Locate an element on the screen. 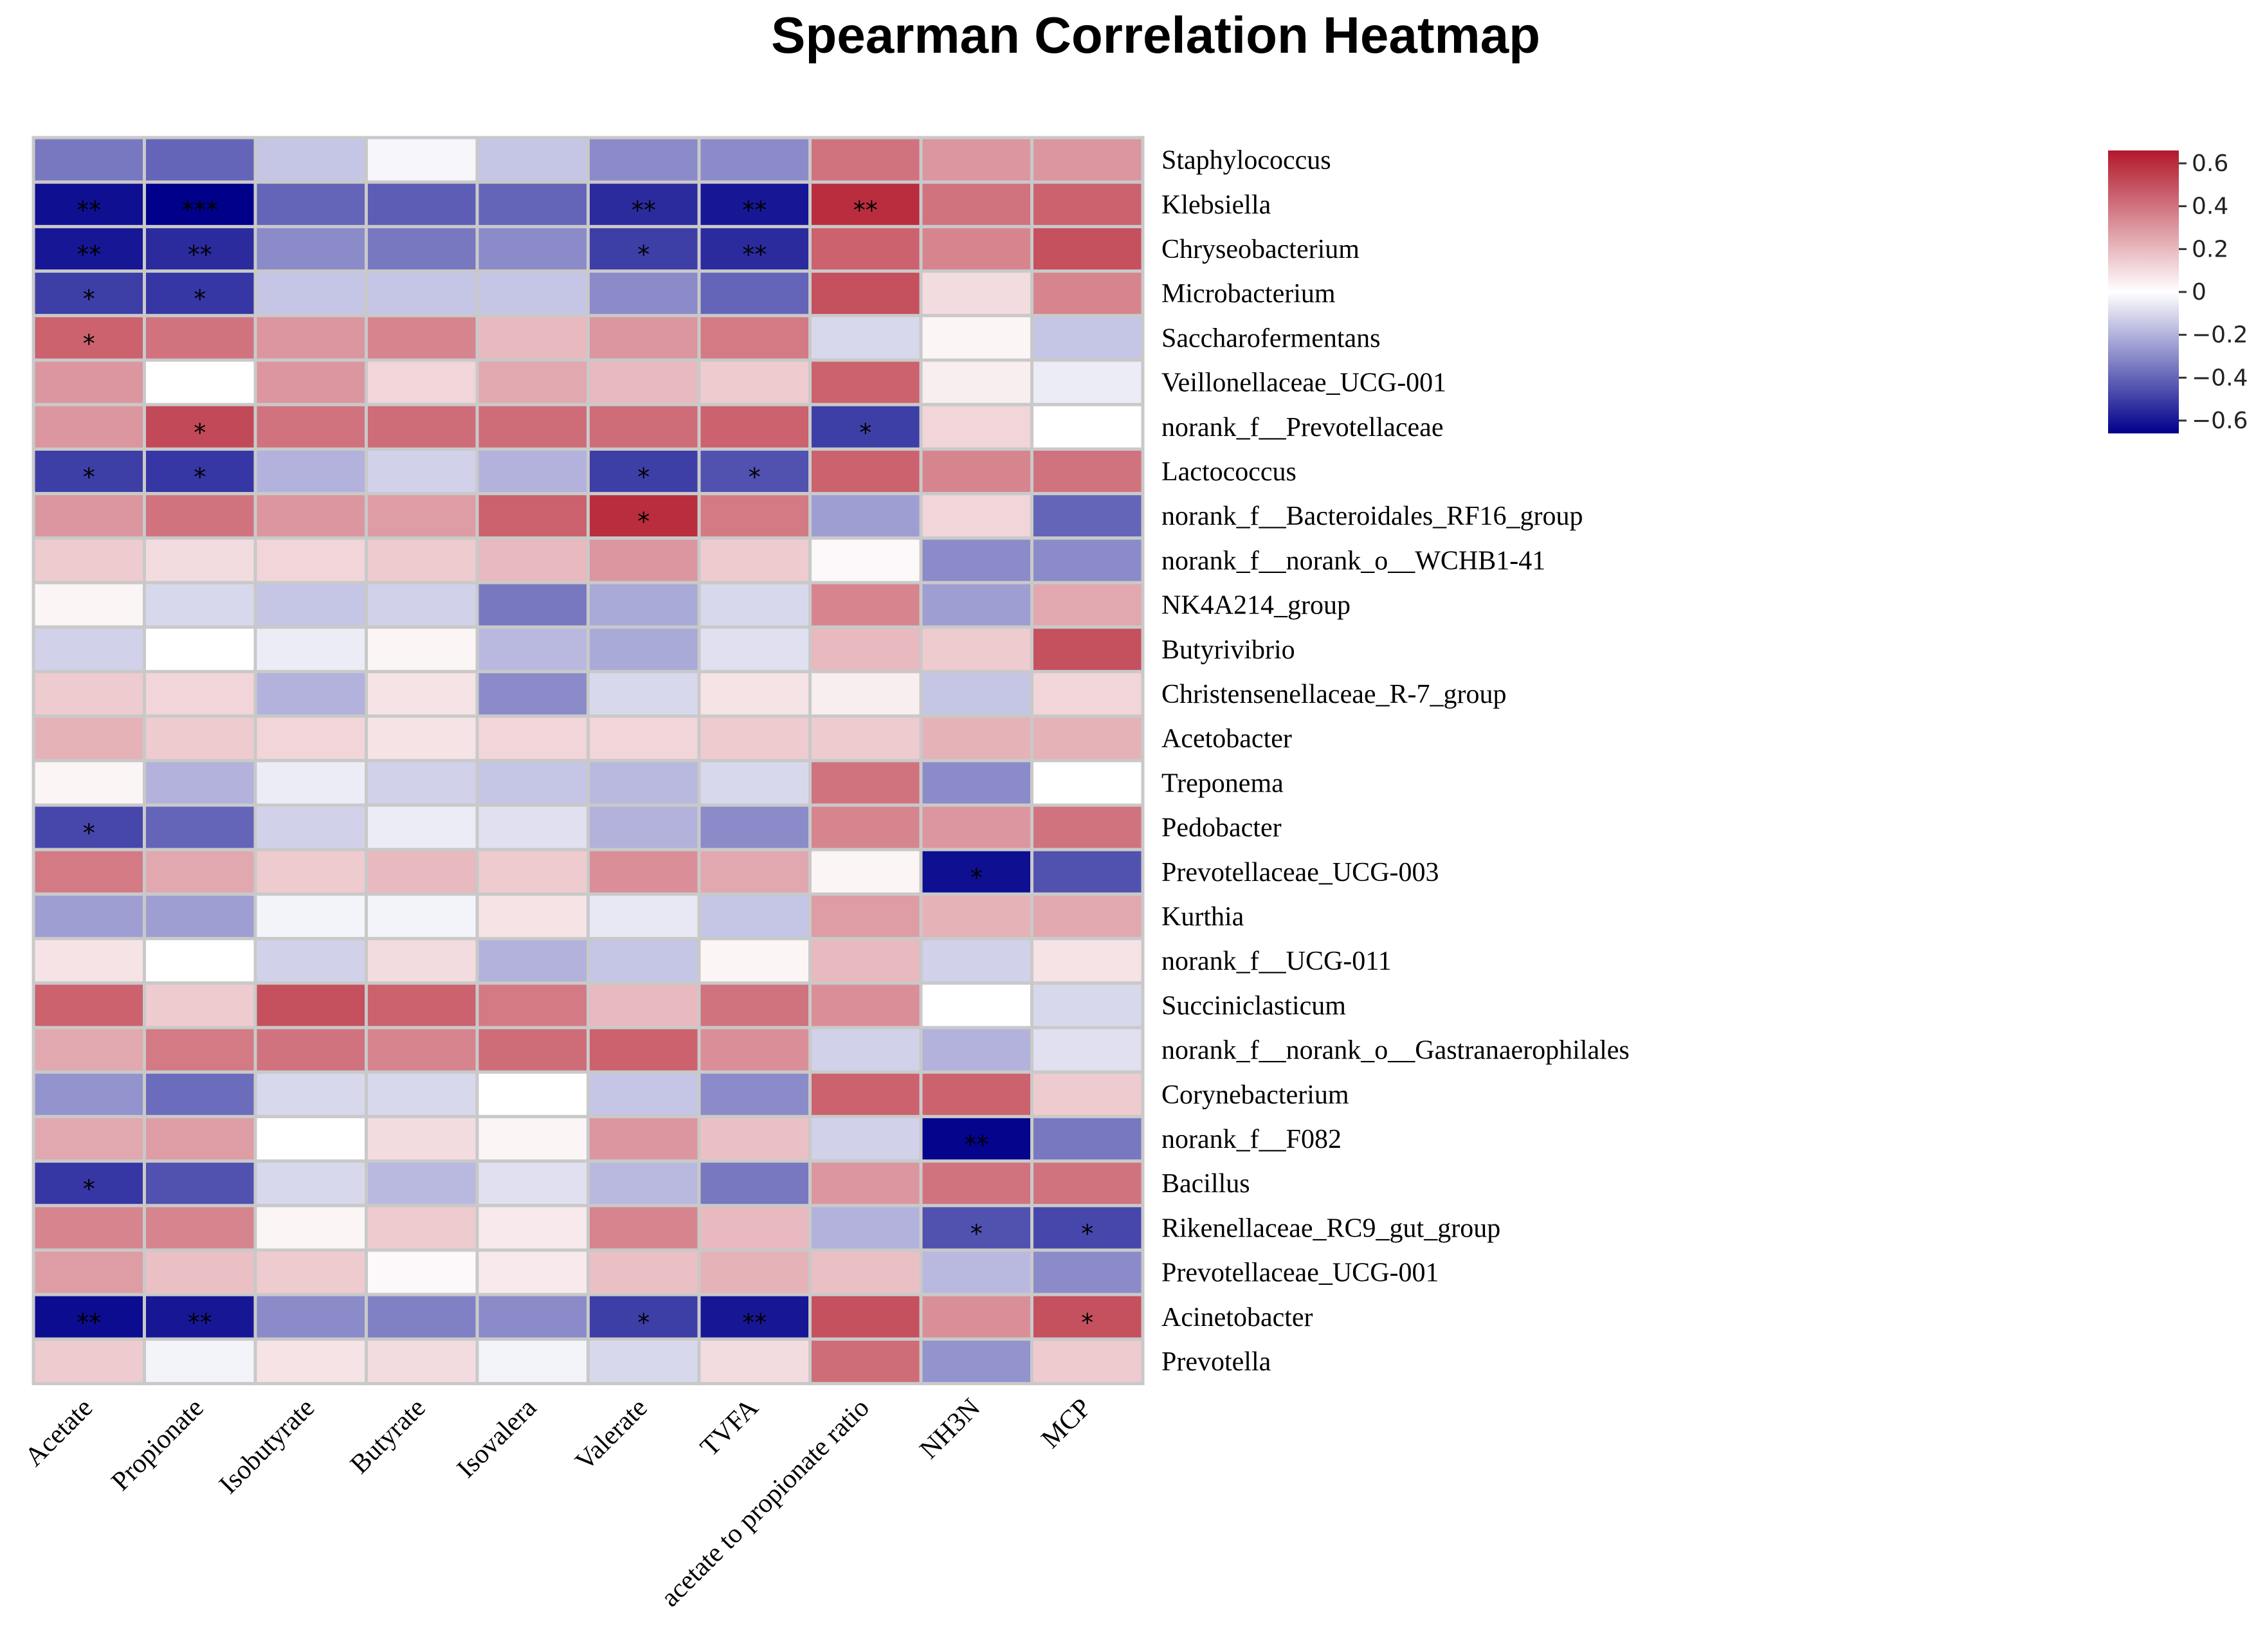 The image size is (2247, 1652). column-label: Acetate is located at coordinates (58, 1432).